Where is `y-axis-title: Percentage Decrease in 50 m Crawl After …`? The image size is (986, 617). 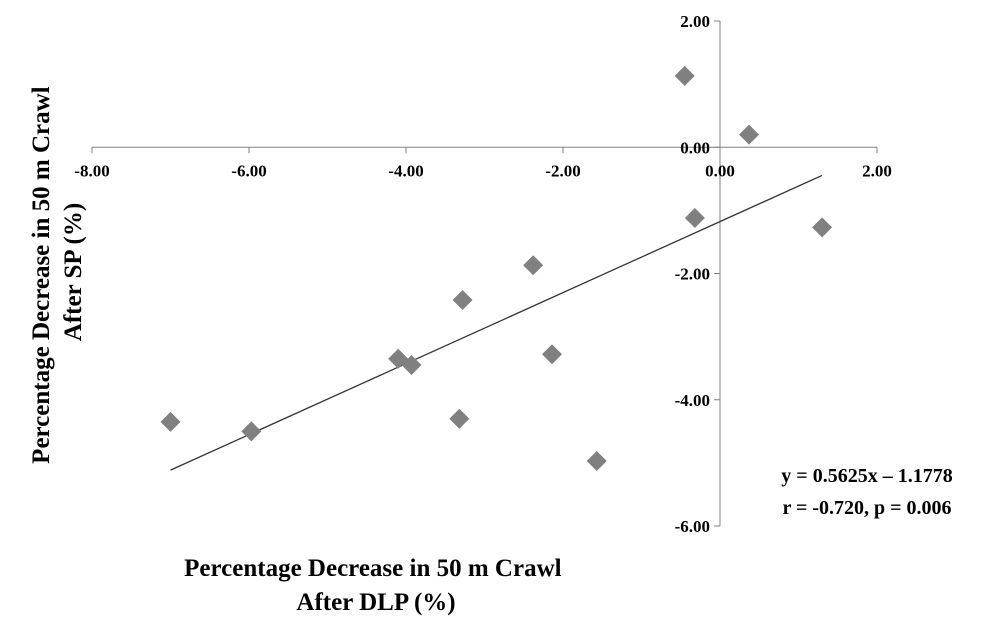
y-axis-title: Percentage Decrease in 50 m Crawl After … is located at coordinates (57, 272).